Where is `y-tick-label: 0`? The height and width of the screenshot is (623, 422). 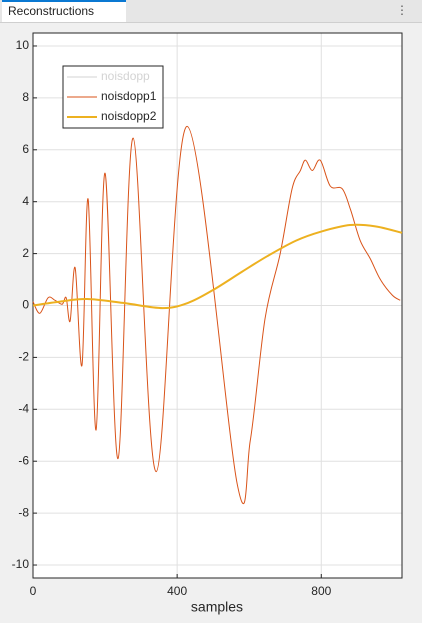 y-tick-label: 0 is located at coordinates (25, 305).